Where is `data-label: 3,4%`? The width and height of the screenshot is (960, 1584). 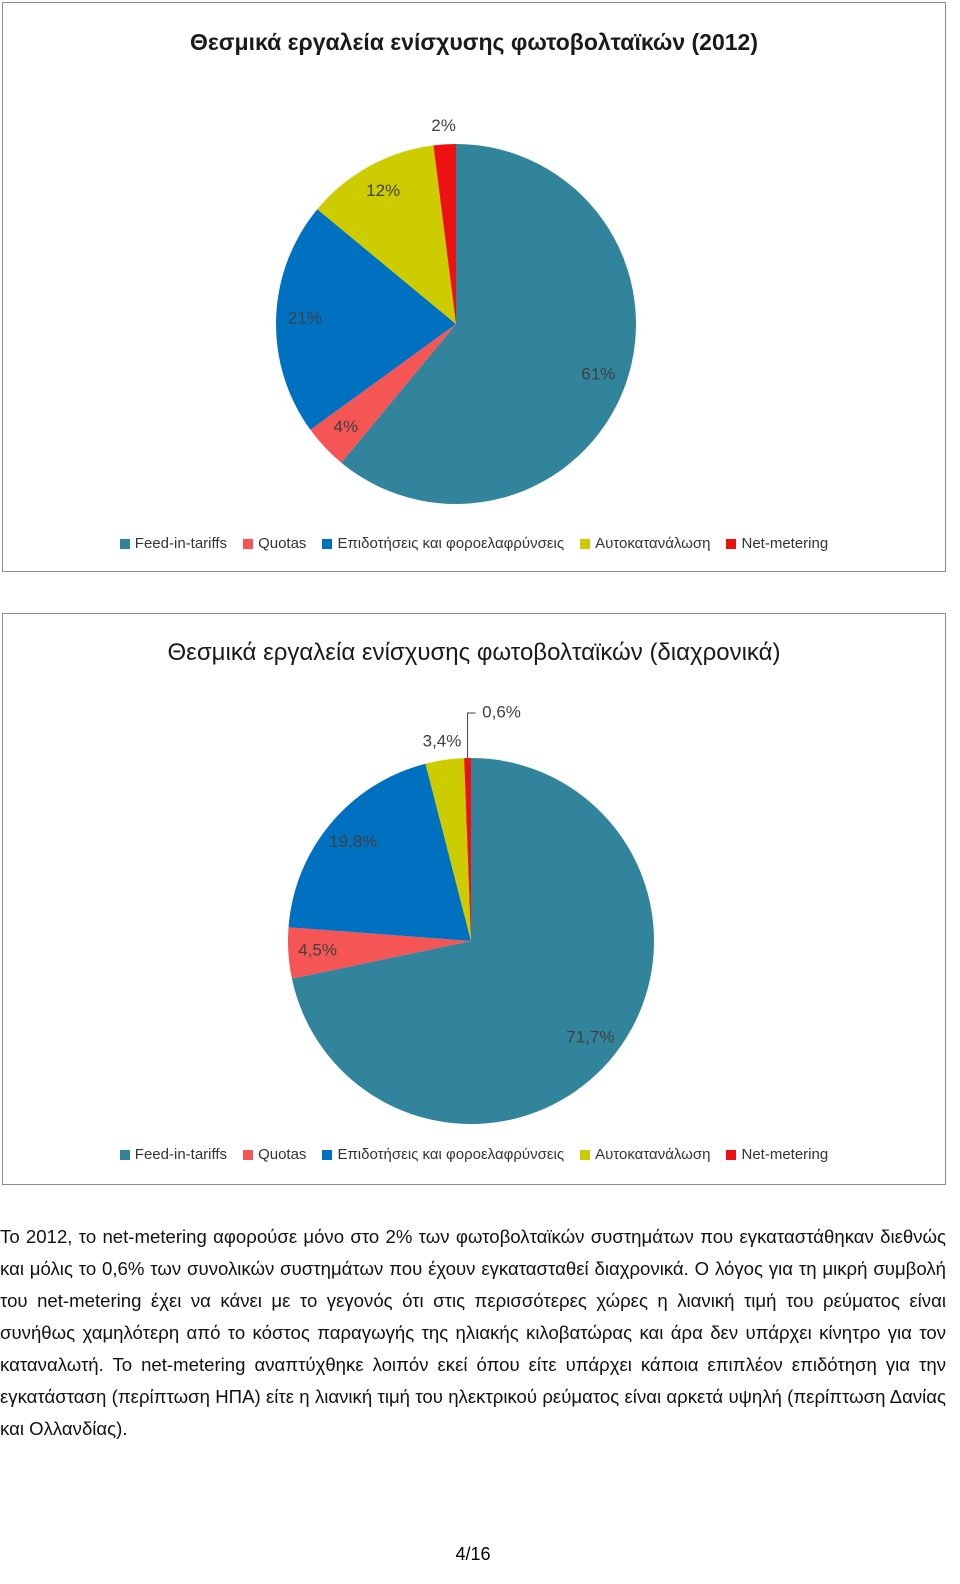
data-label: 3,4% is located at coordinates (442, 740).